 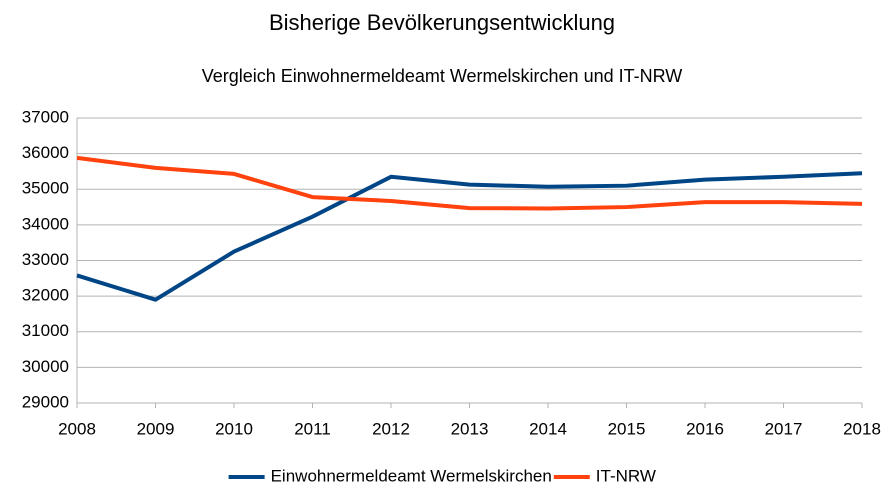 I want to click on x-tick-label: 2015, so click(x=627, y=428).